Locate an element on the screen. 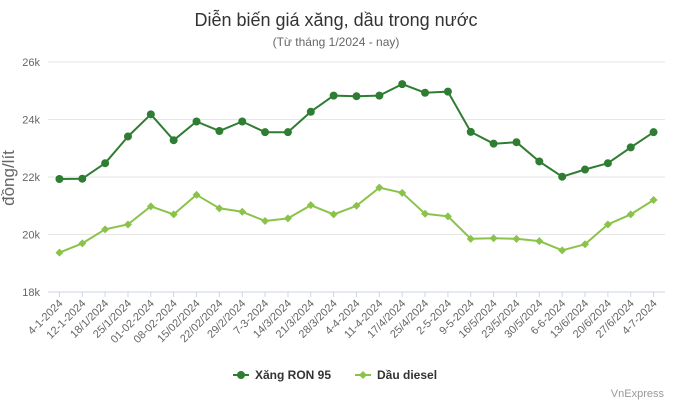 The height and width of the screenshot is (403, 673). y-tick-label: 26k is located at coordinates (31, 63).